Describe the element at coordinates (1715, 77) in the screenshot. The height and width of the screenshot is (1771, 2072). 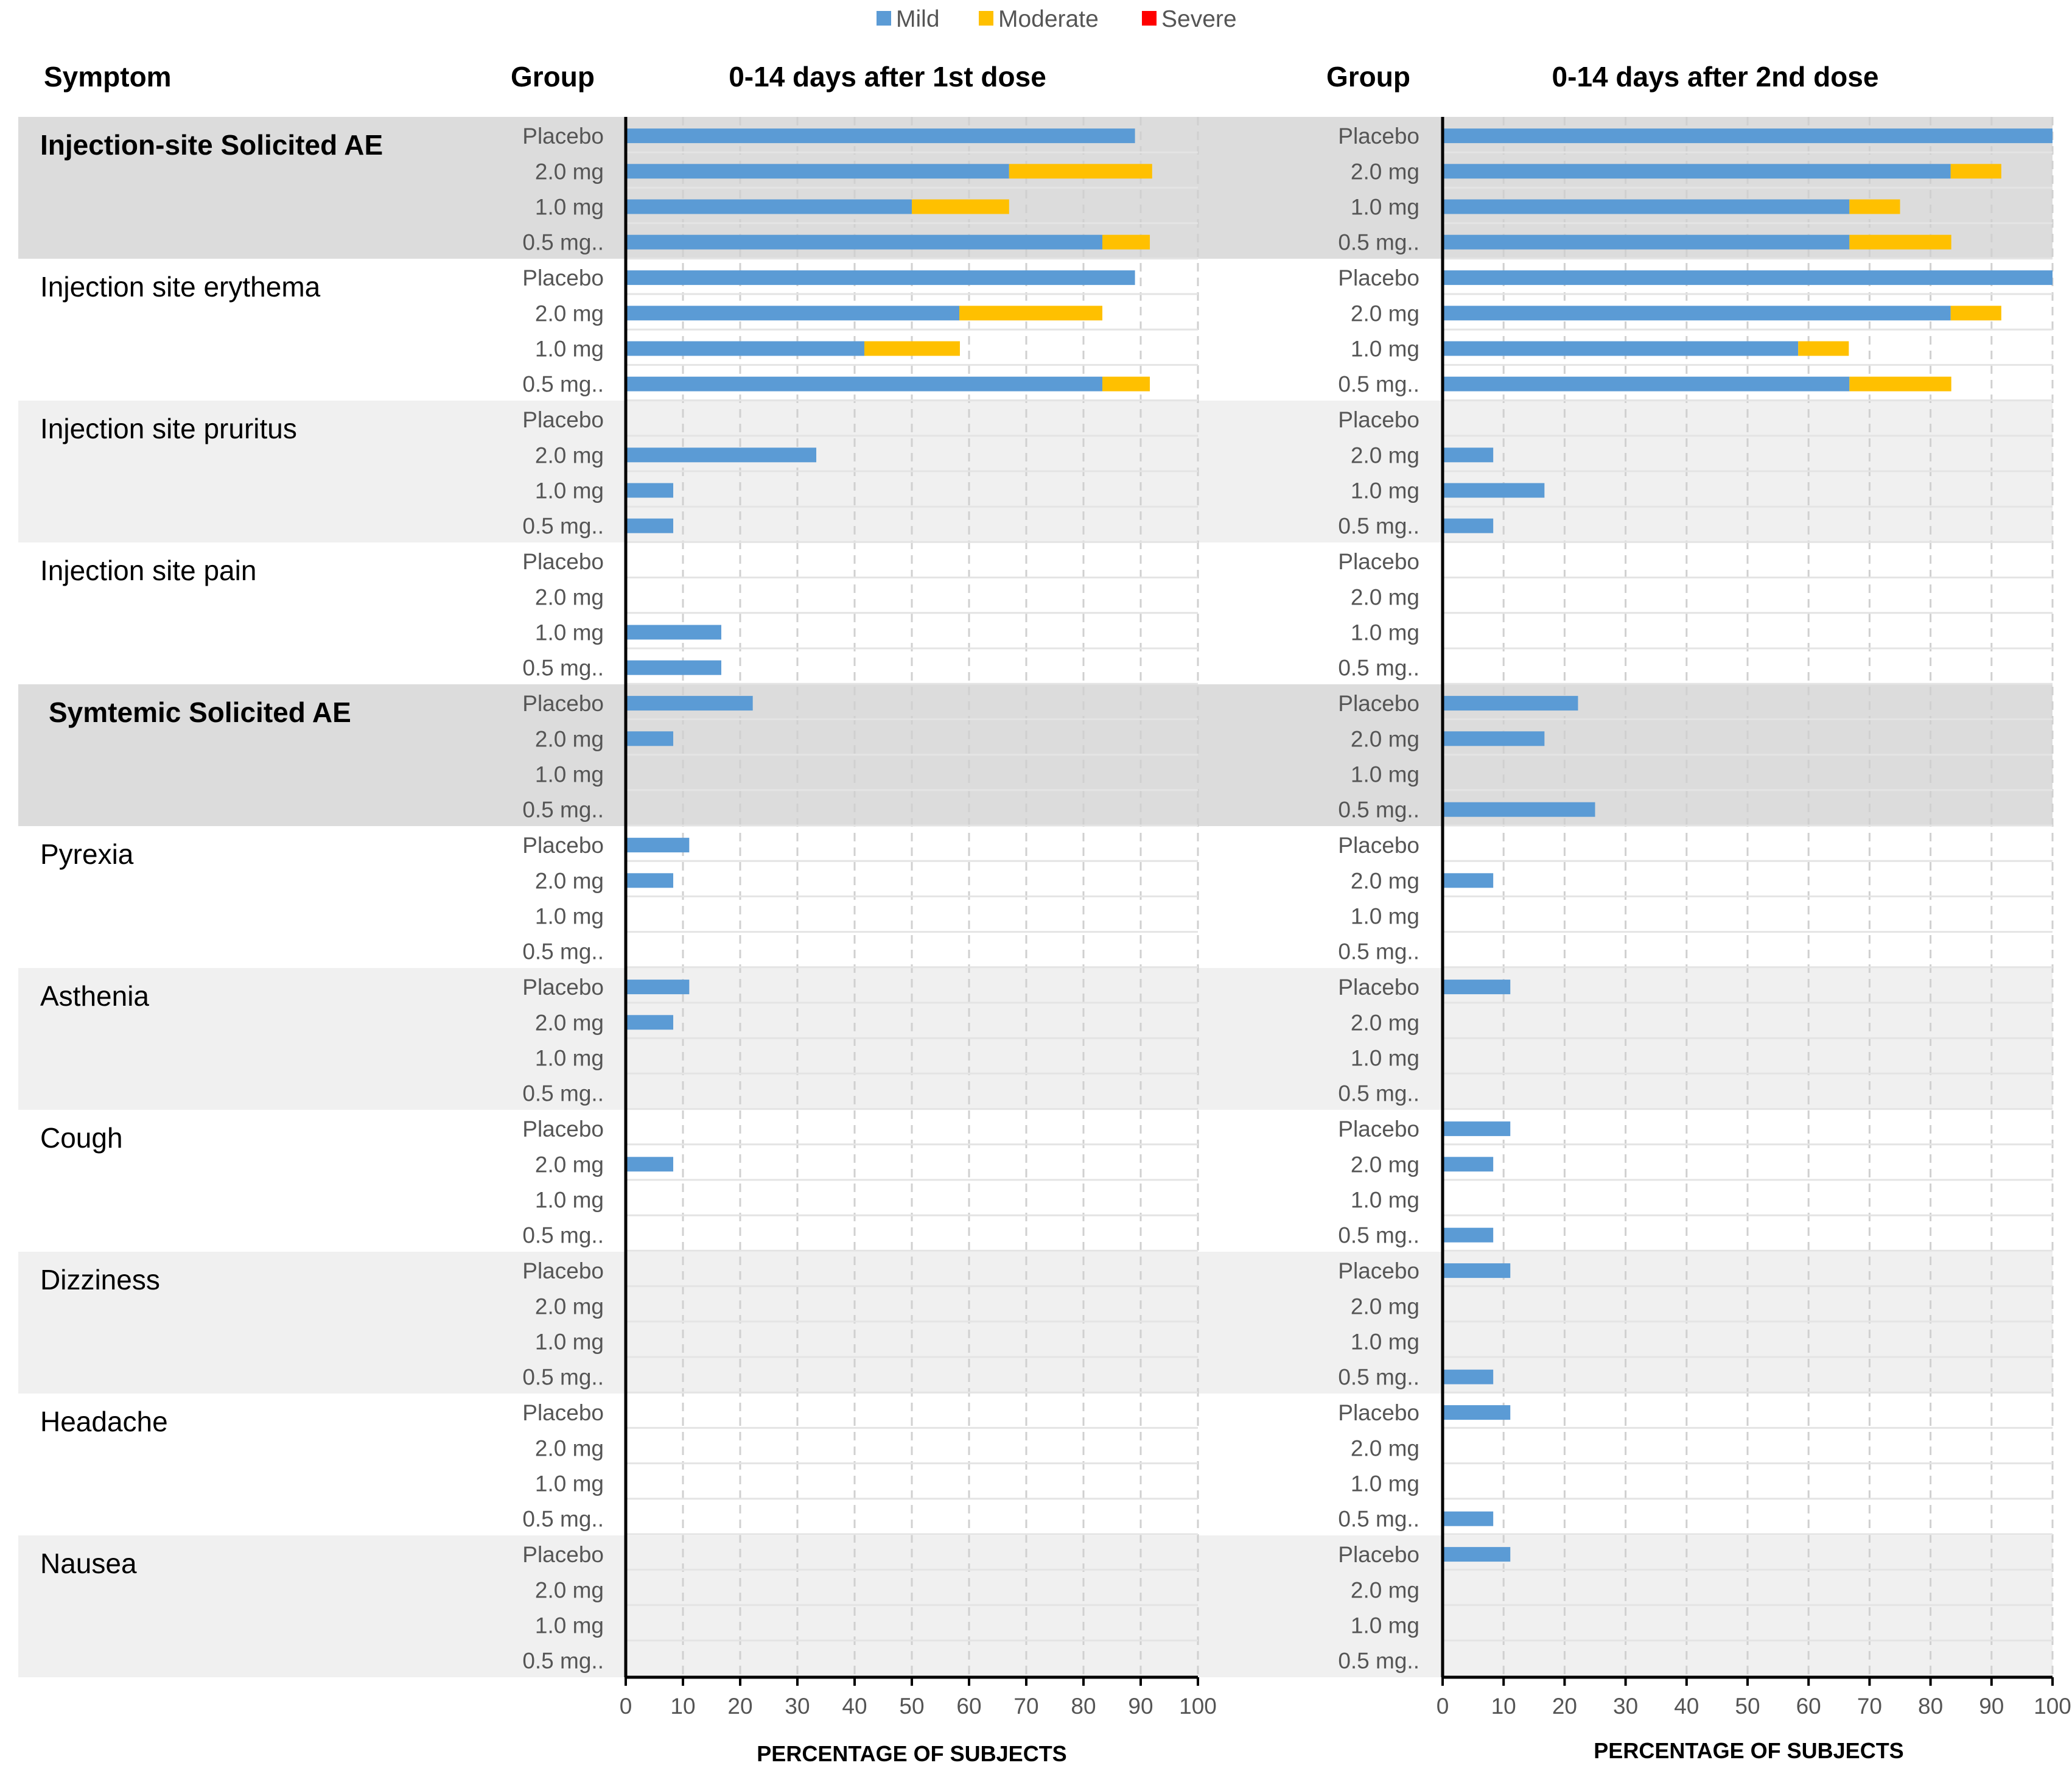
I see `dose2-title: 0-14 days after 2nd dose` at that location.